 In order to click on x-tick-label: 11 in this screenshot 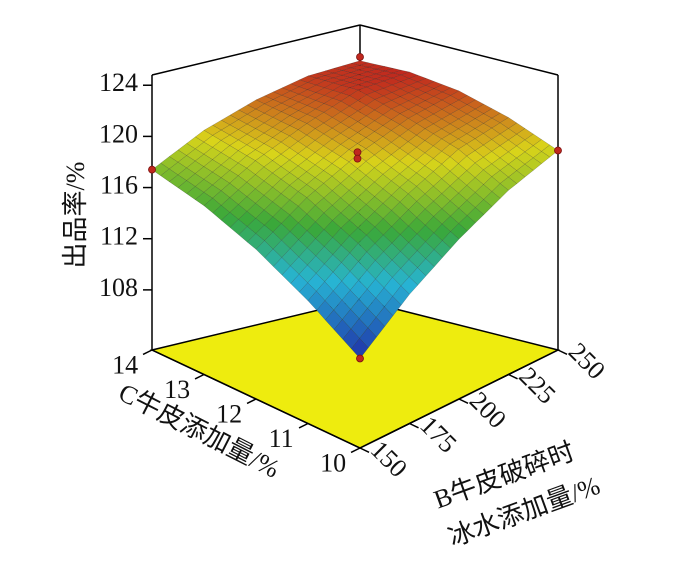, I will do `click(281, 438)`.